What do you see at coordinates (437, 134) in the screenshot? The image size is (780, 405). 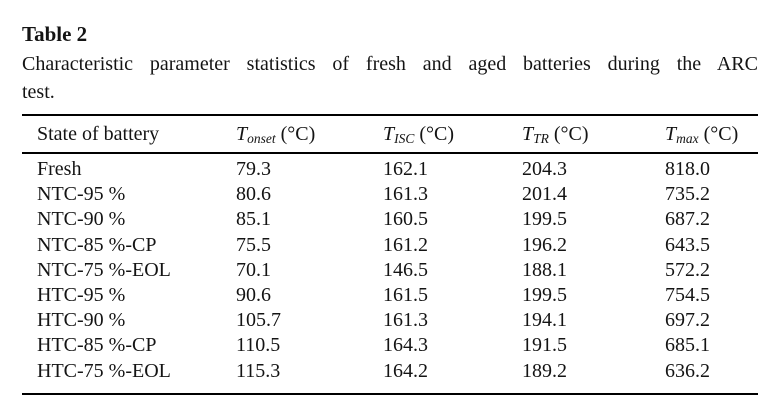 I see `t-isc-unit: (°C)` at bounding box center [437, 134].